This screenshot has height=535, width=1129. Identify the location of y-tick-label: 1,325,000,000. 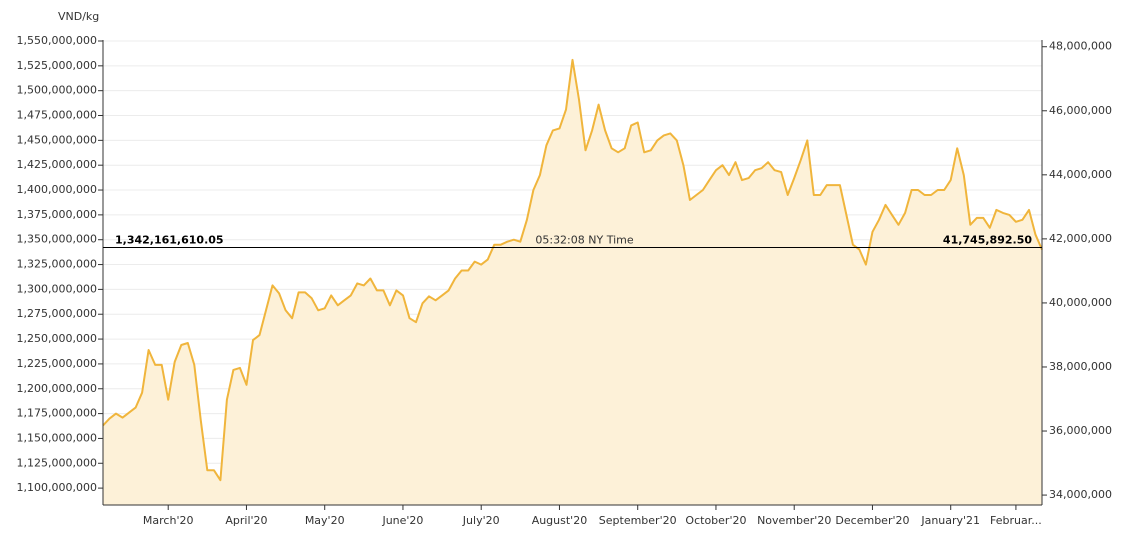
(57, 264).